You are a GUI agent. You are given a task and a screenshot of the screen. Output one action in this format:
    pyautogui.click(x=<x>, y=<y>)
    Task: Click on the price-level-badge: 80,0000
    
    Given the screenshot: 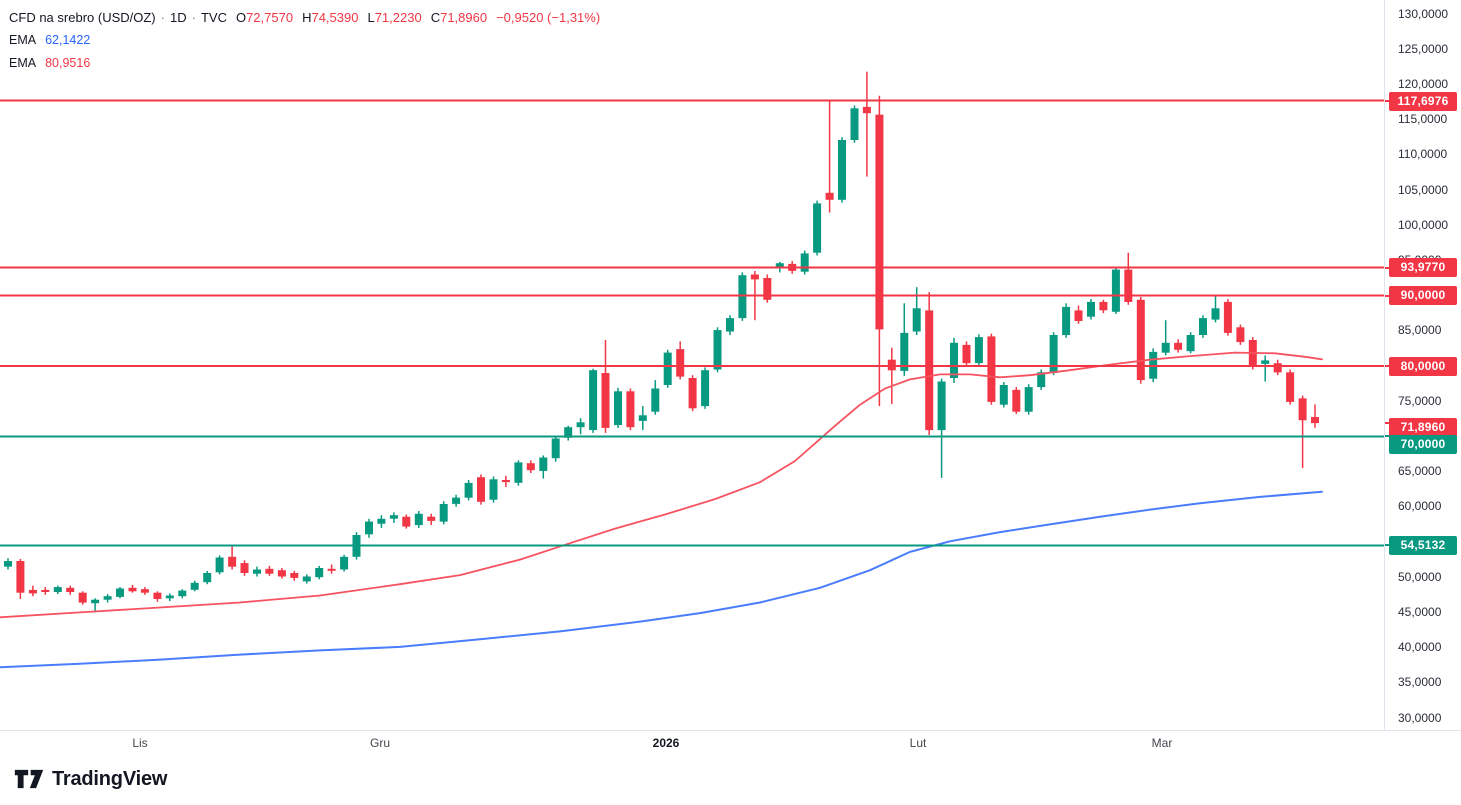 What is the action you would take?
    pyautogui.click(x=1423, y=366)
    